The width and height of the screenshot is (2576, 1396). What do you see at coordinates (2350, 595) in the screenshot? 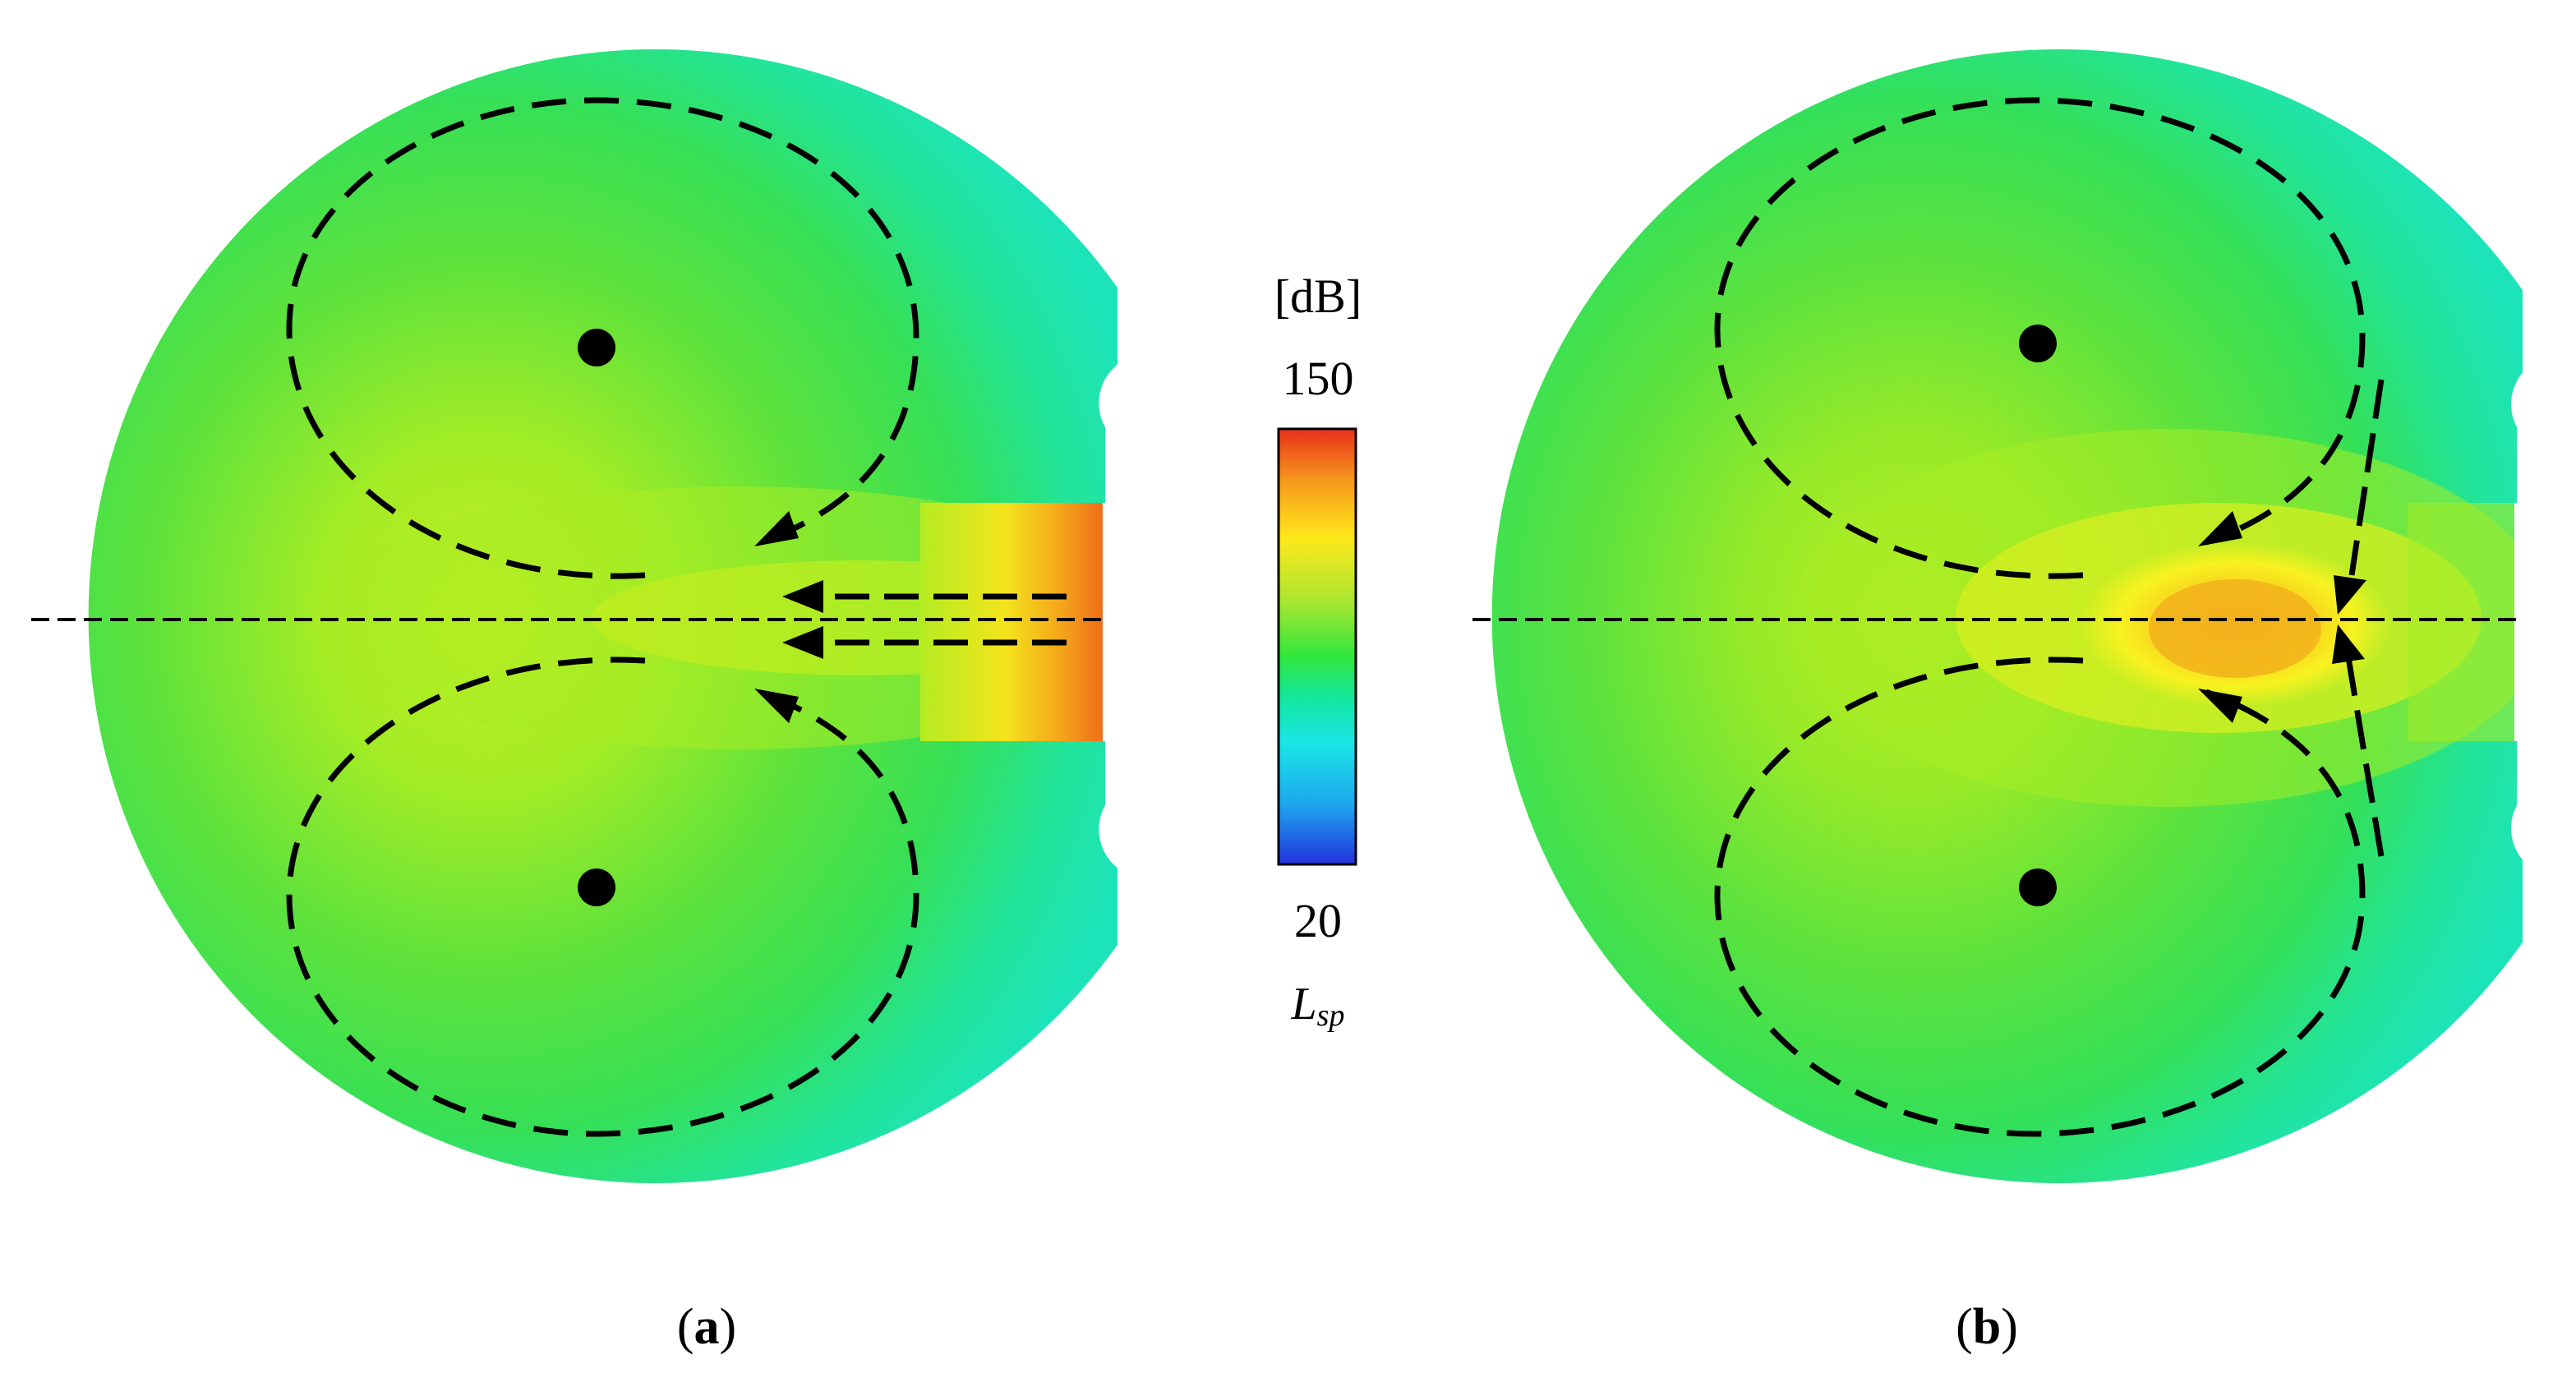
I see `arrowhead-converging-upper-b` at bounding box center [2350, 595].